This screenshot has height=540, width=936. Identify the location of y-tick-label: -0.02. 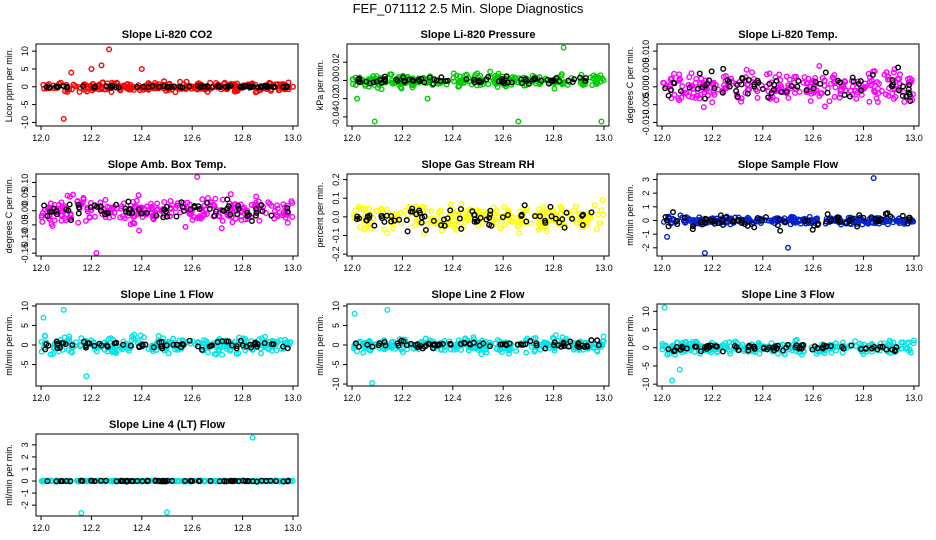
(336, 98).